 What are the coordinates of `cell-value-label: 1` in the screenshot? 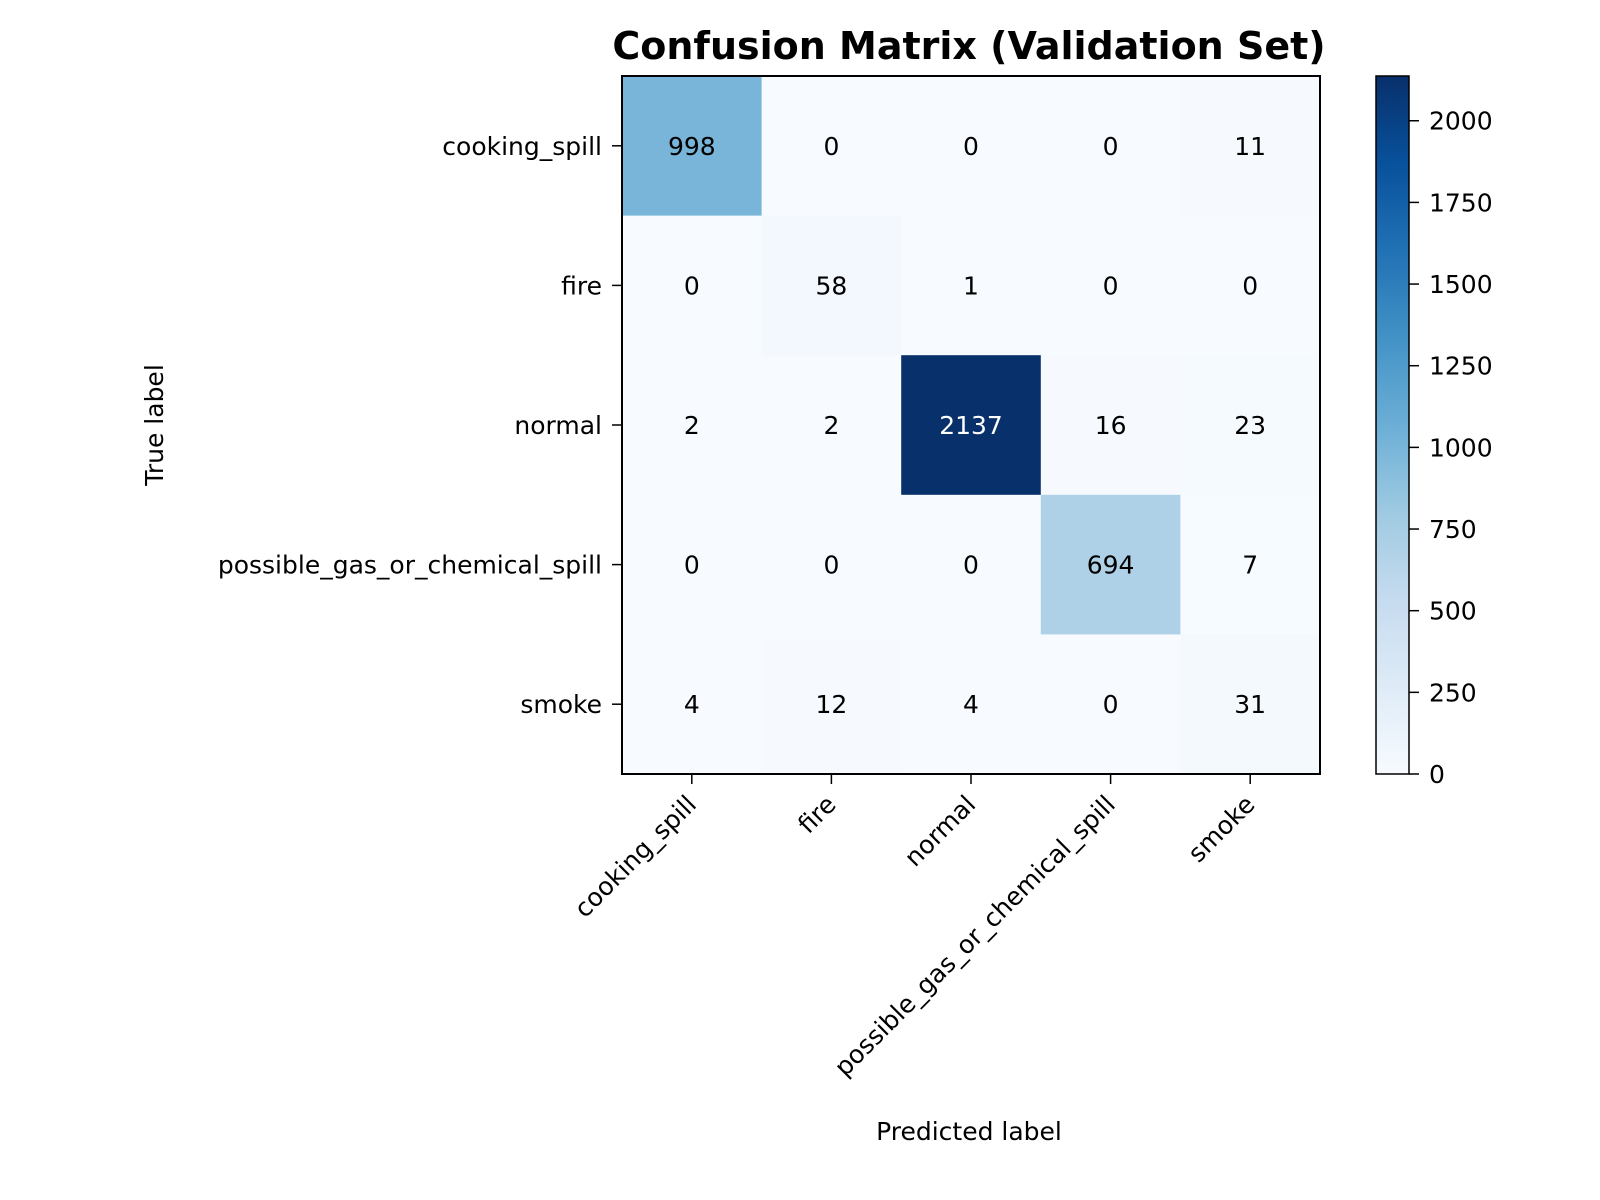 It's located at (971, 285).